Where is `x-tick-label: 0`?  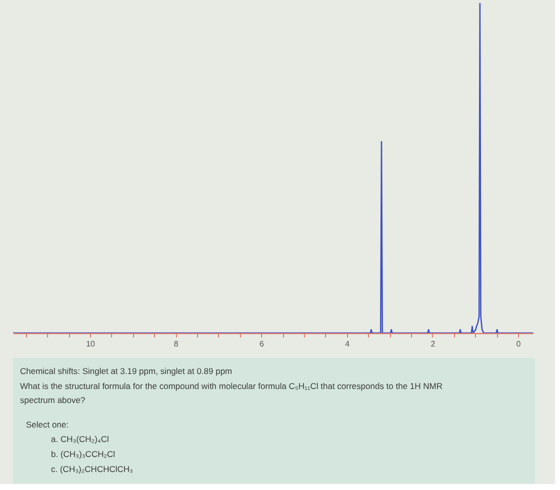
x-tick-label: 0 is located at coordinates (519, 344).